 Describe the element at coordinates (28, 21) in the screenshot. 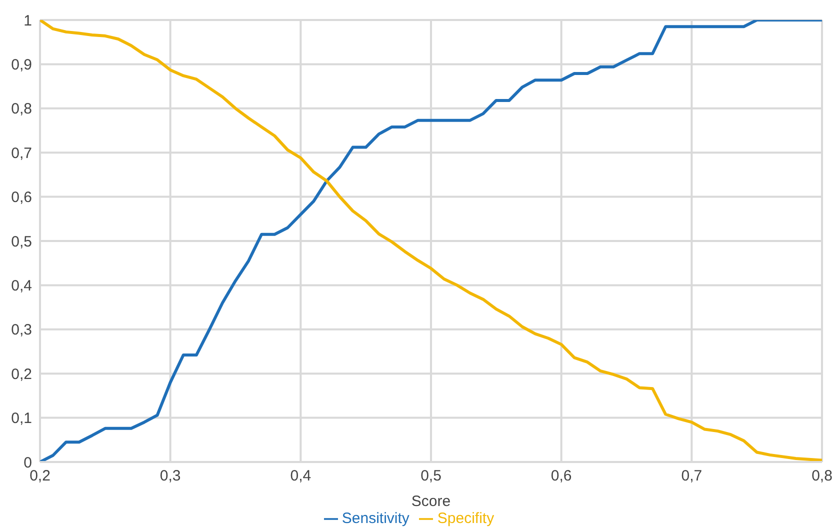

I see `y-tick-label: 1` at that location.